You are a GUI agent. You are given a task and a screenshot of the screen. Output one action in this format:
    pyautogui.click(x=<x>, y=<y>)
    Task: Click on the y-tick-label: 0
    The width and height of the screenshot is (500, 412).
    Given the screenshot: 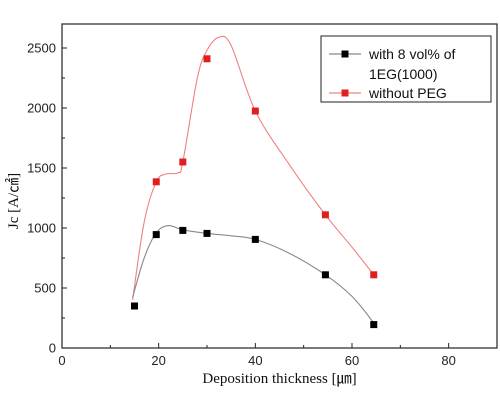 What is the action you would take?
    pyautogui.click(x=52, y=348)
    